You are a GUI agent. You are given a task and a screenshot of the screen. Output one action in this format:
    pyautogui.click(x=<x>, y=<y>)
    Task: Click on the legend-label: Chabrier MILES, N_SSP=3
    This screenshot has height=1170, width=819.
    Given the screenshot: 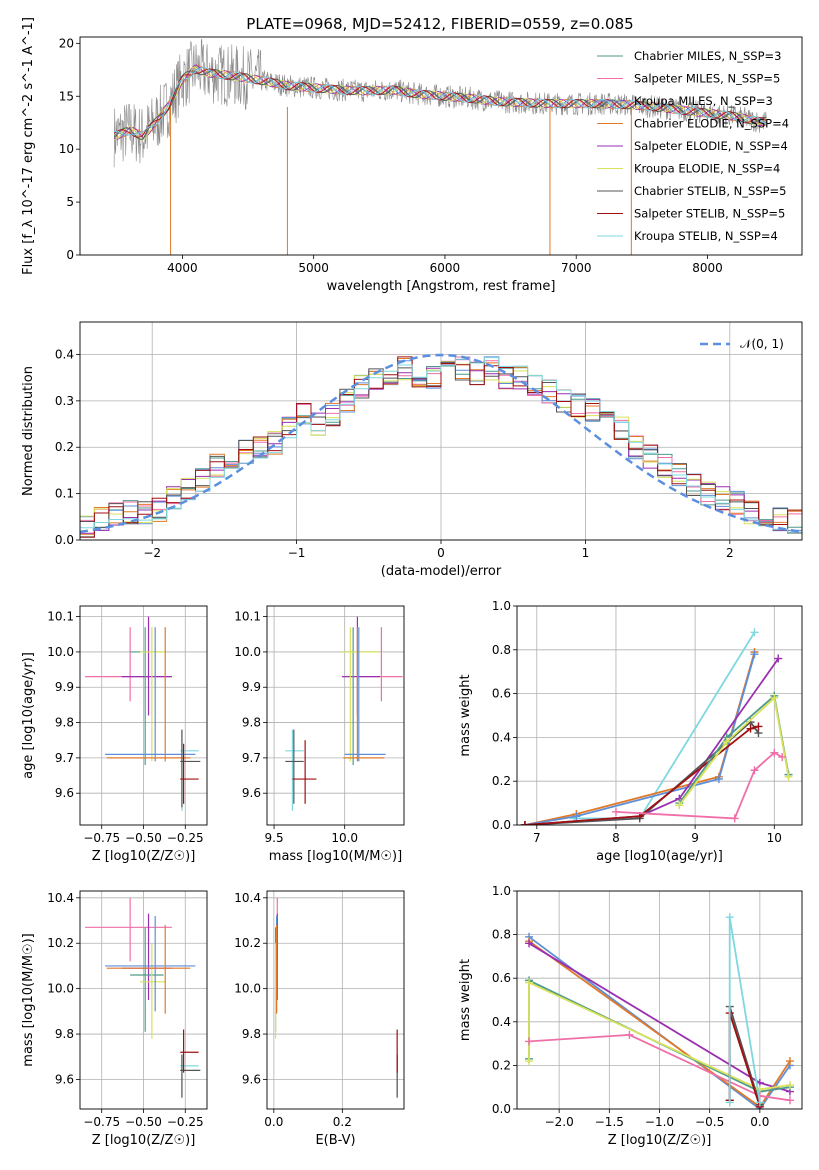 What is the action you would take?
    pyautogui.click(x=707, y=56)
    